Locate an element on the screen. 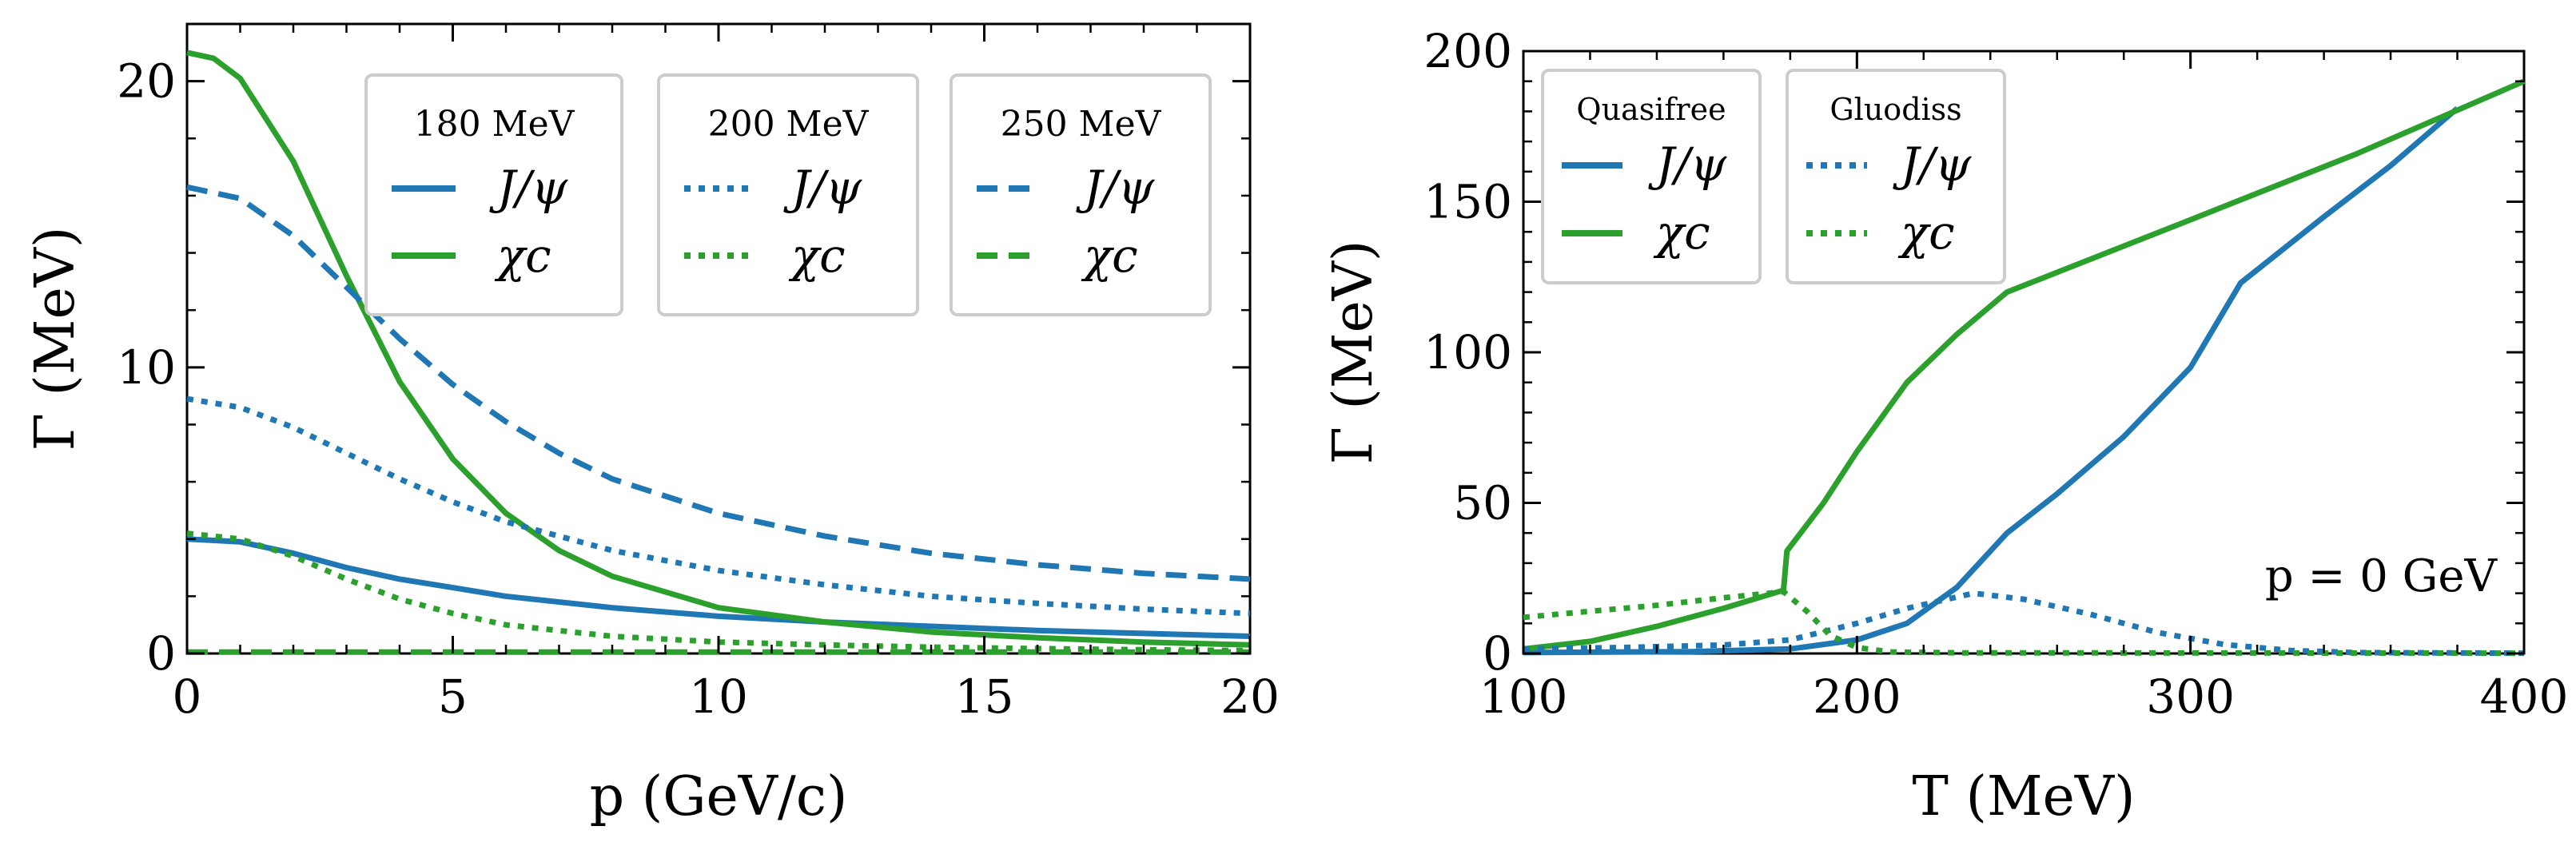  y-tick-label: 150 is located at coordinates (1467, 202).